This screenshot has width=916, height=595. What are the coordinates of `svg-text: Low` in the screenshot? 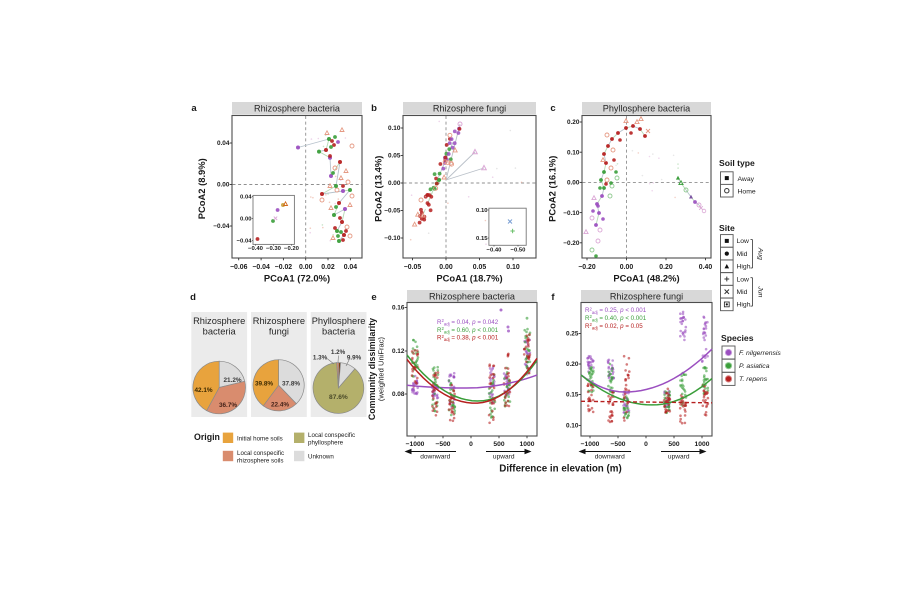 It's located at (743, 241).